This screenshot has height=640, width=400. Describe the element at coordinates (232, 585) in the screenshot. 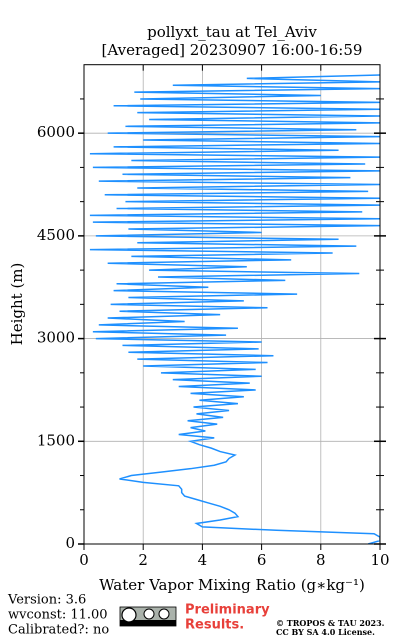

I see `x-axis-label: Water Vapor Mixing Ratio (g∗kg⁻¹)` at that location.